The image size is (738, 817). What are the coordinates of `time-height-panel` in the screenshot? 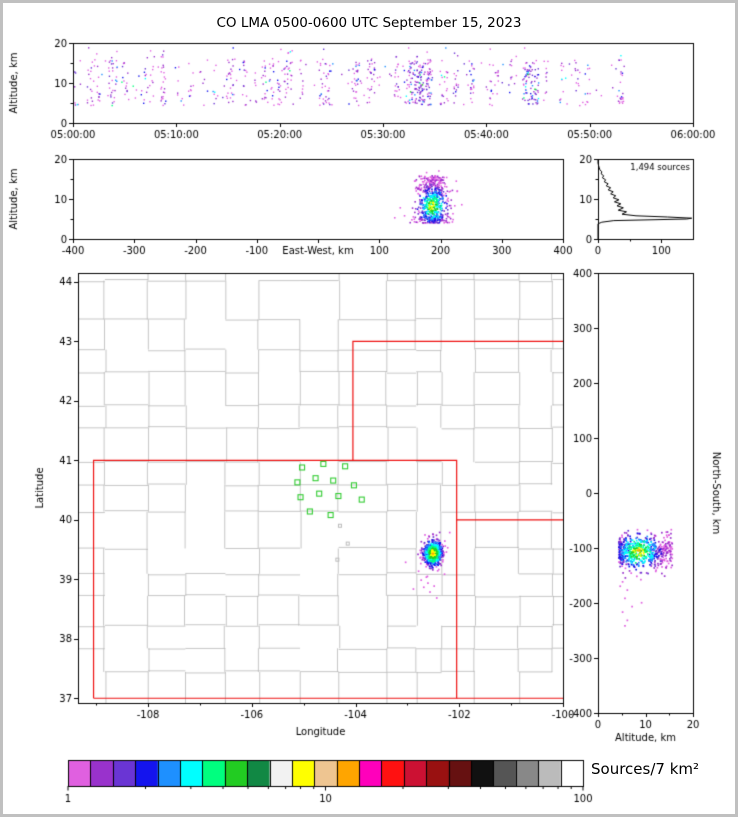 It's located at (369, 92).